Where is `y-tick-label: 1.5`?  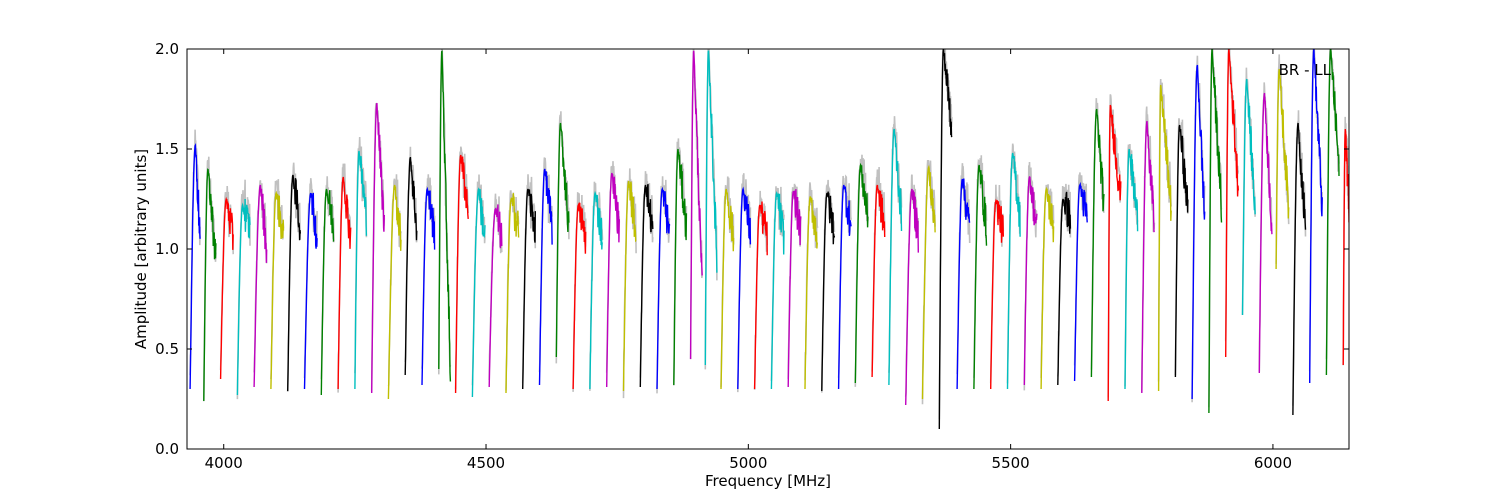
y-tick-label: 1.5 is located at coordinates (167, 149).